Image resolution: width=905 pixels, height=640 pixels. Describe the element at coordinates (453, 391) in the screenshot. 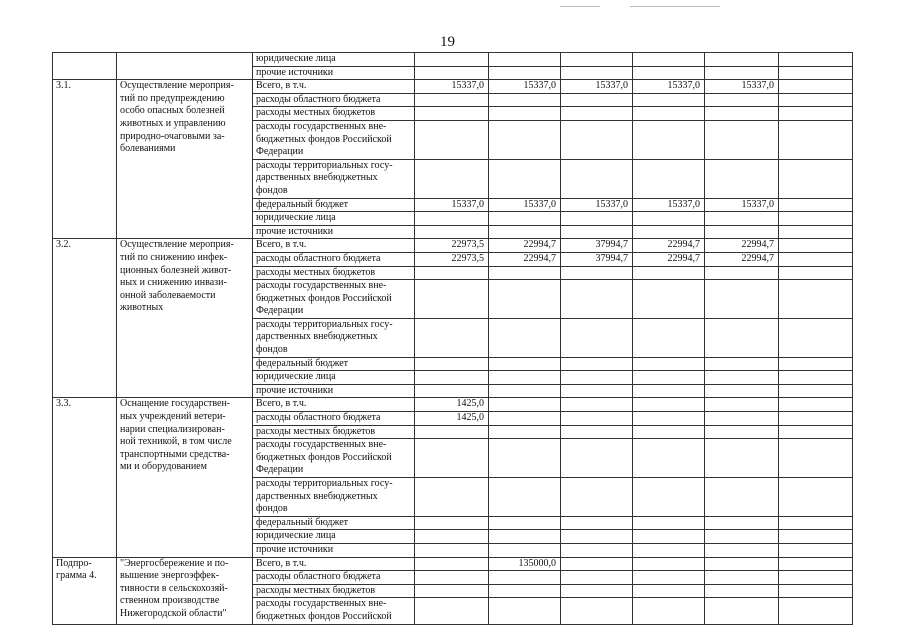

I see `table-row: прочие источники` at that location.